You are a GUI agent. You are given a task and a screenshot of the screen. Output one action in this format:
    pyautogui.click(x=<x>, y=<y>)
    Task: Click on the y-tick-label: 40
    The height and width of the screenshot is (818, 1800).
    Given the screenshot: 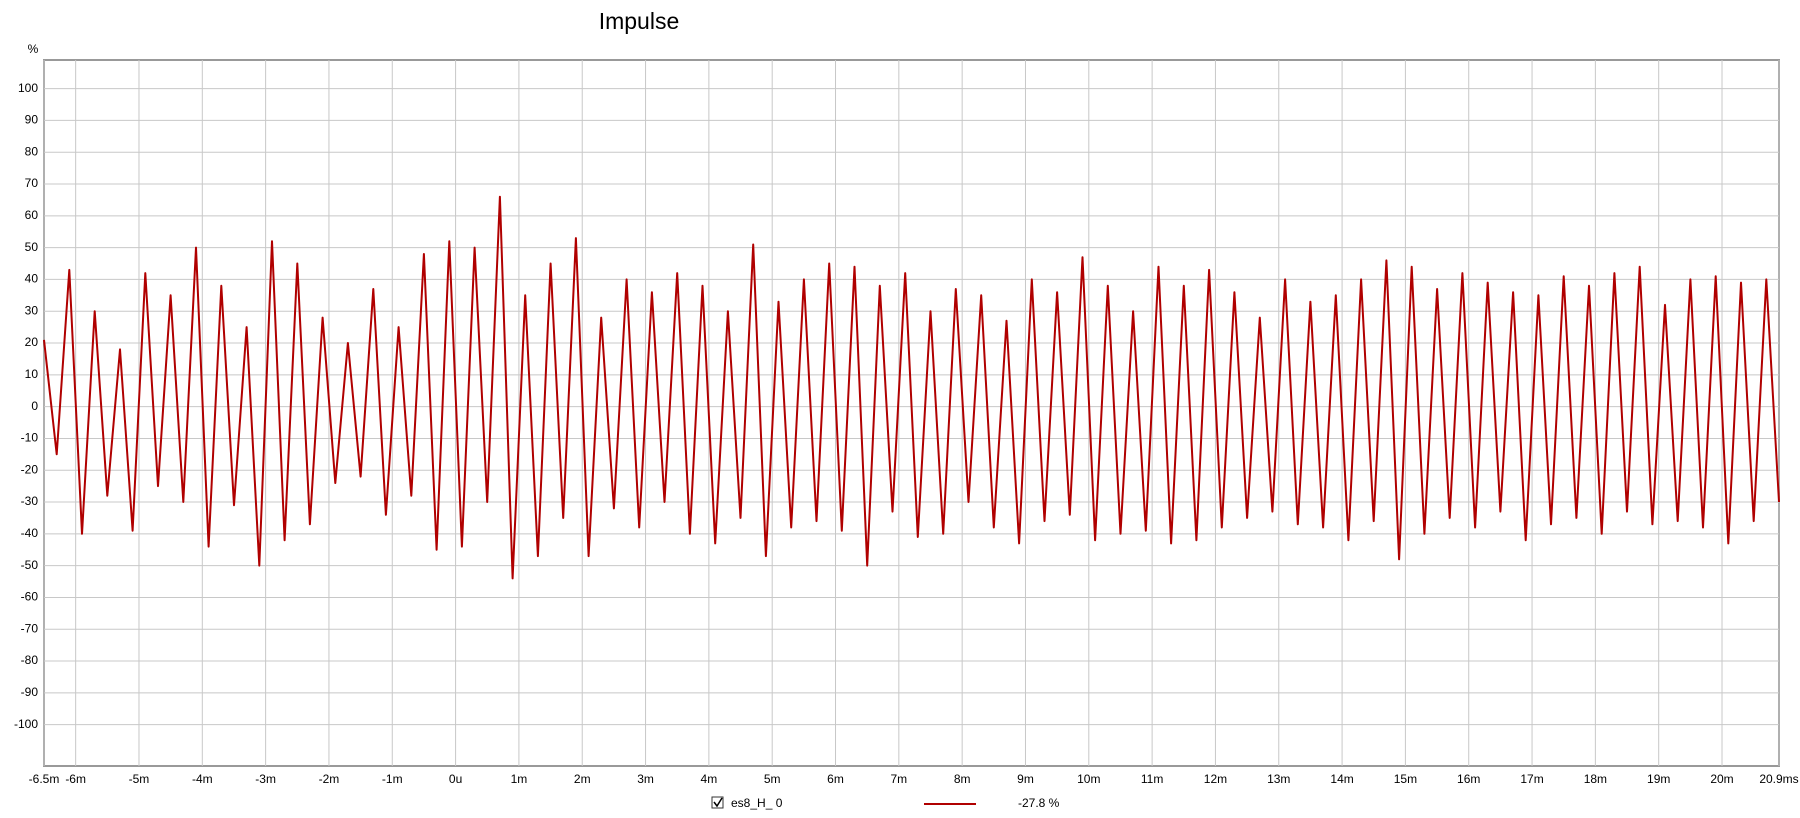 What is the action you would take?
    pyautogui.click(x=32, y=279)
    